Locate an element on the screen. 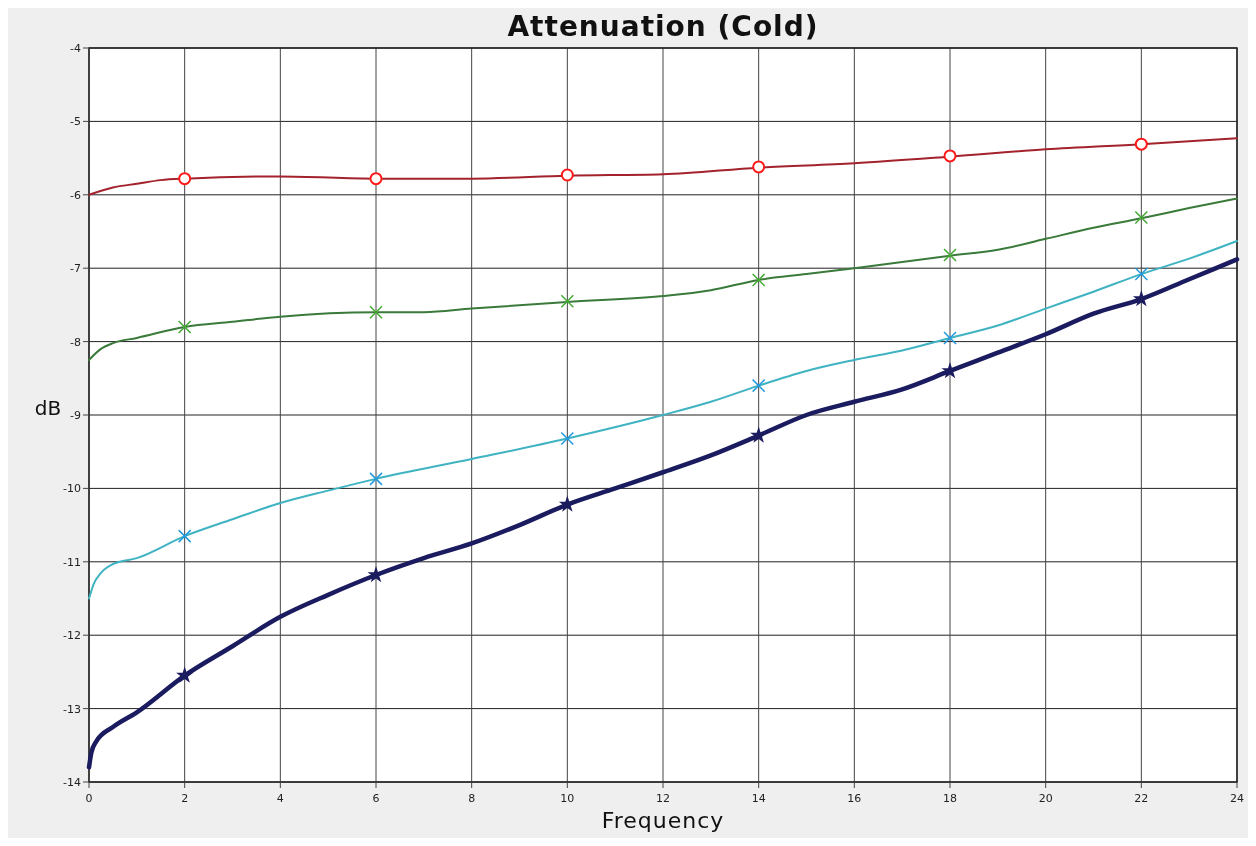 This screenshot has height=846, width=1256. y-tick-label: -10 is located at coordinates (72, 489).